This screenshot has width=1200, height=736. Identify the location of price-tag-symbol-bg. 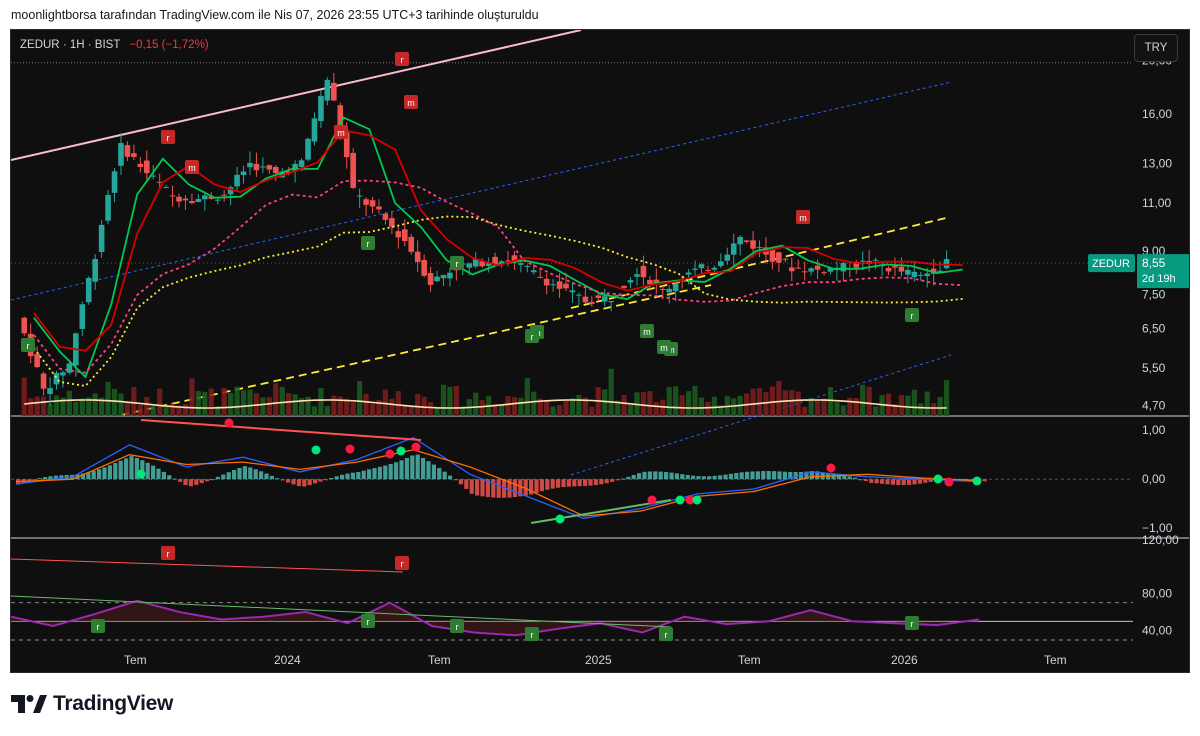
(1111, 263).